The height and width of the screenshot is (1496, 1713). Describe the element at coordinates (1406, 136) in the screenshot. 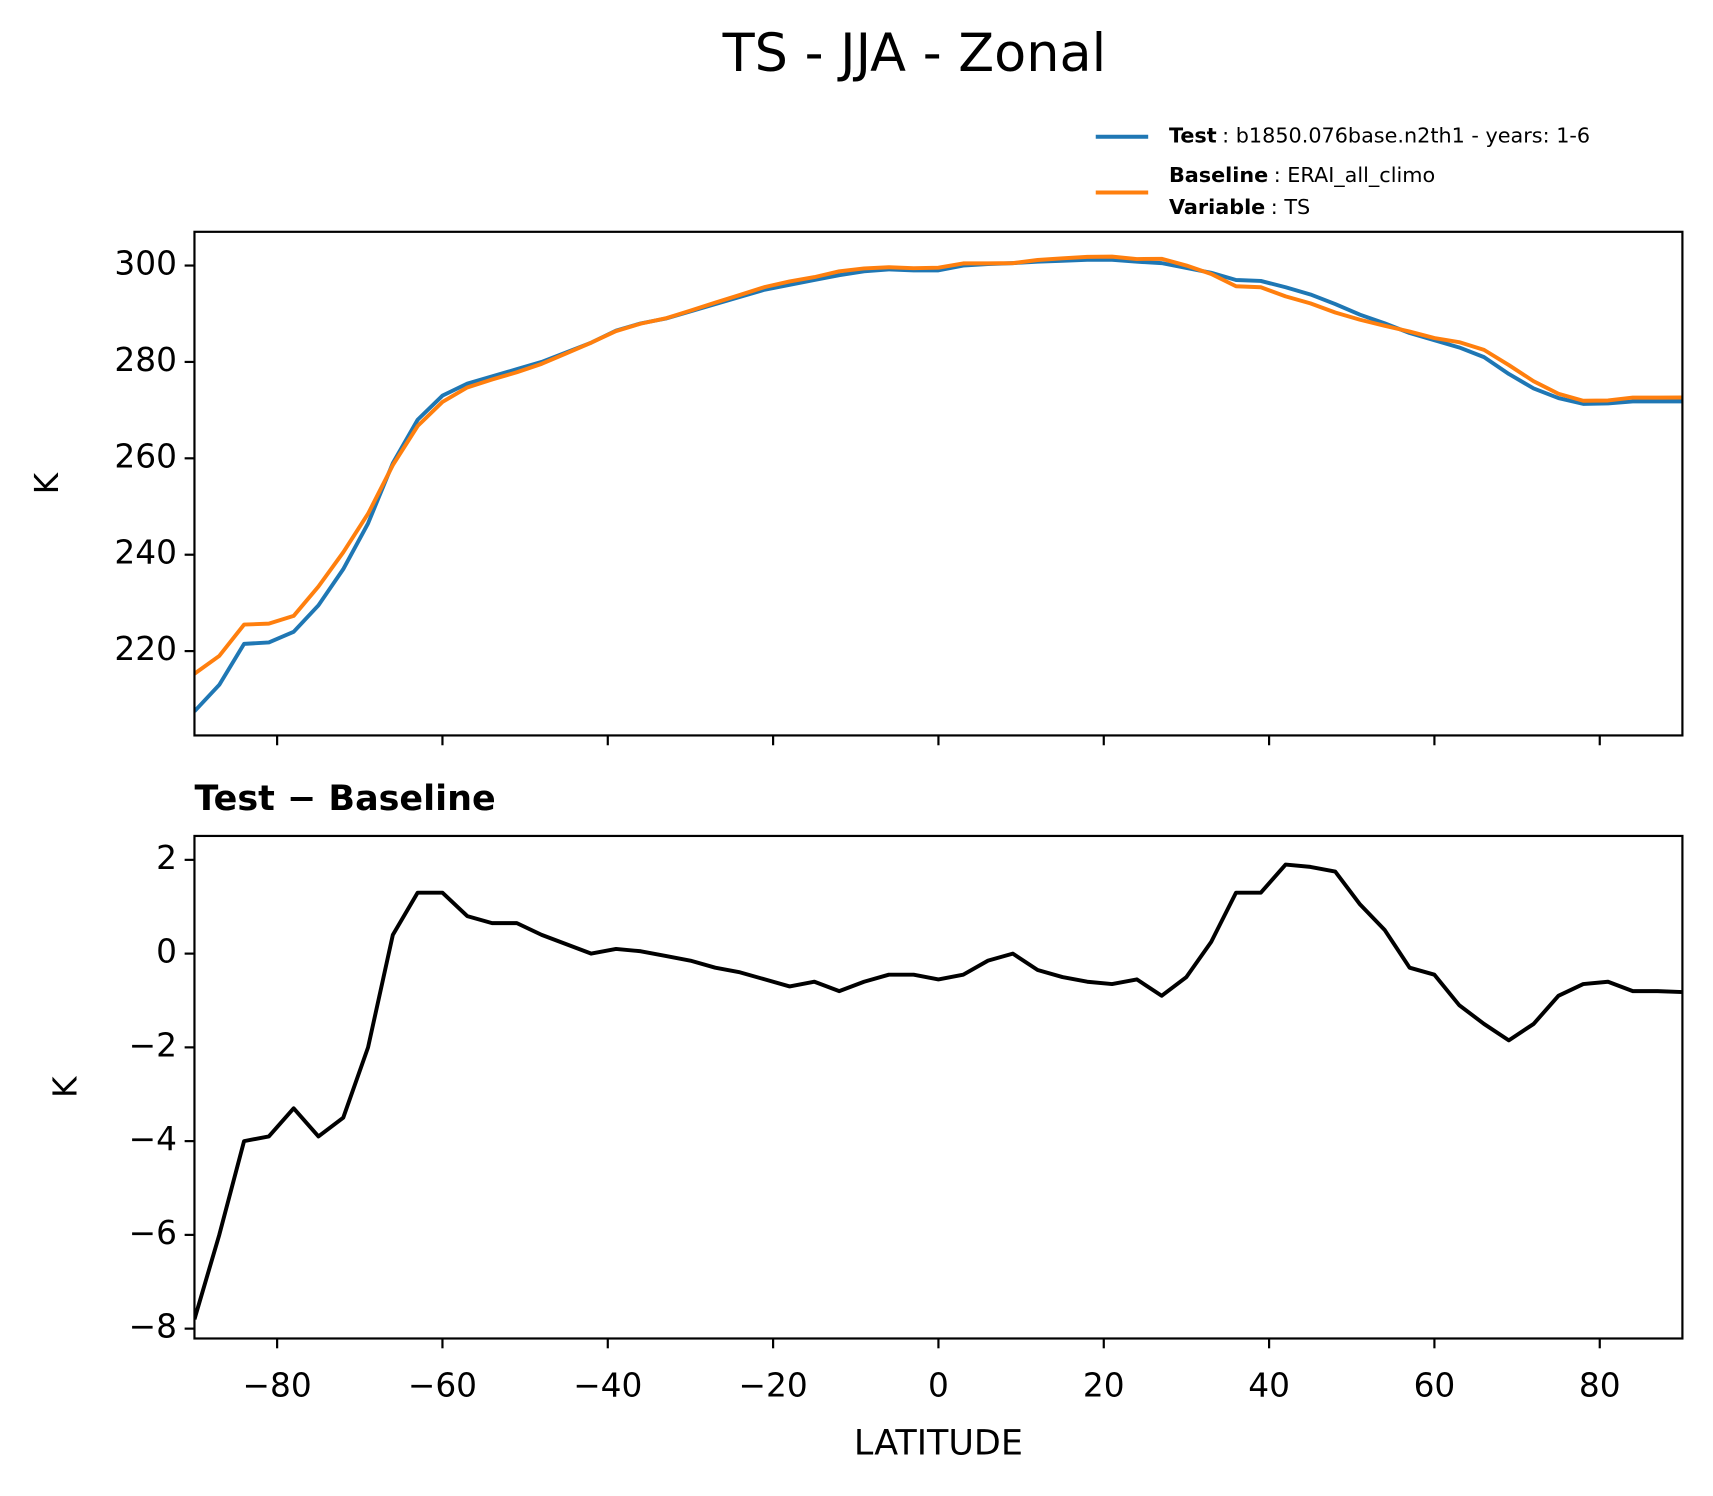

I see `legend-description: : b1850.076base.n2th1 - years: 1-6` at that location.